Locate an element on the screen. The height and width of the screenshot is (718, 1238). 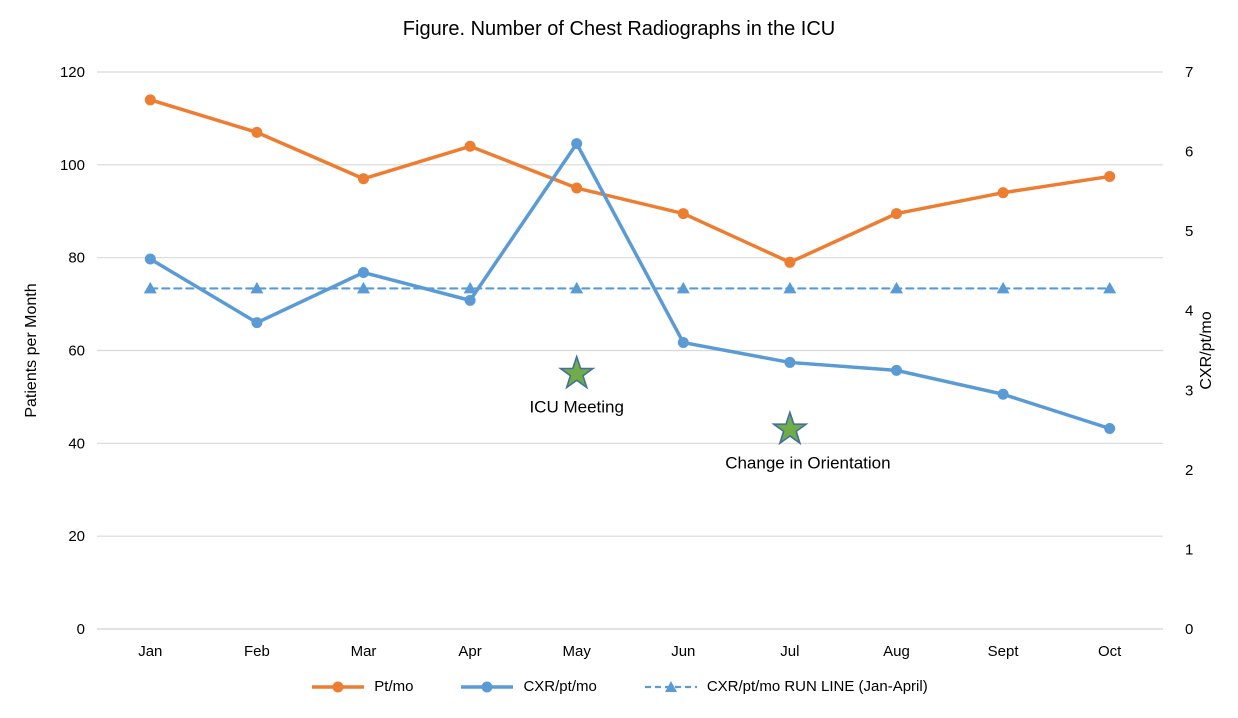
right-axis-tick-label: 2 is located at coordinates (1189, 470).